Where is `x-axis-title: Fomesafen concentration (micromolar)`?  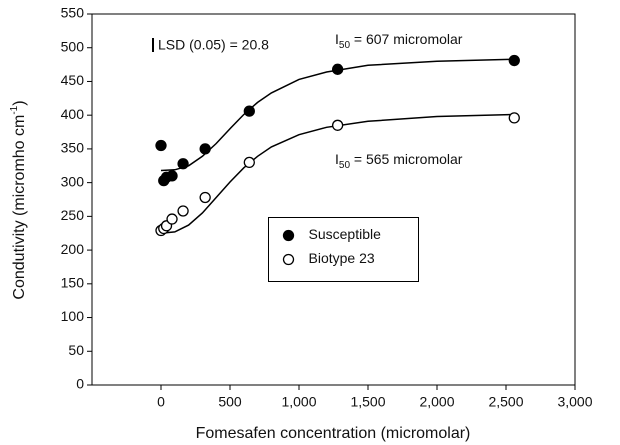 x-axis-title: Fomesafen concentration (micromolar) is located at coordinates (333, 433).